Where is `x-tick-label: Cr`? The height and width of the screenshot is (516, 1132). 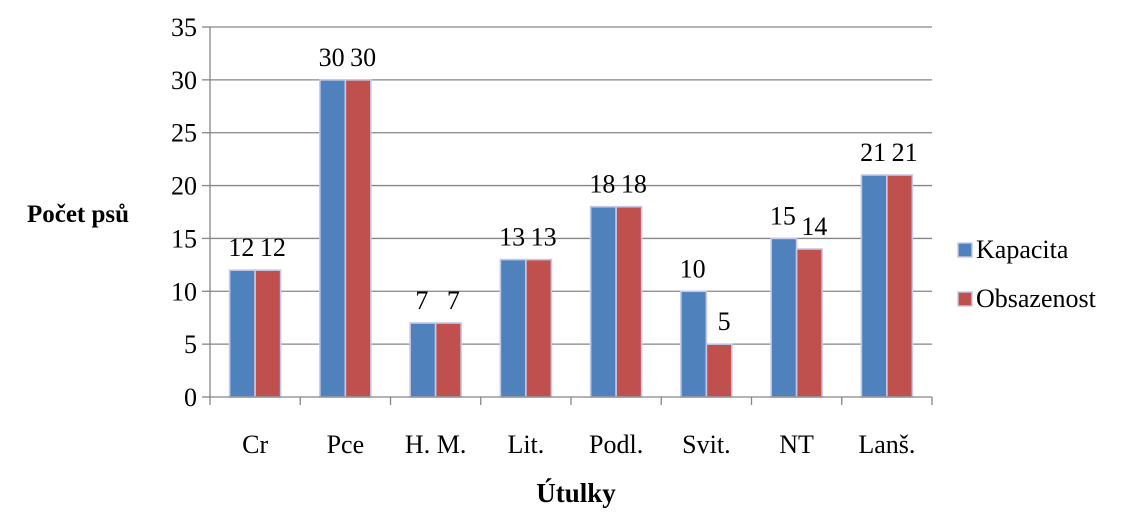 x-tick-label: Cr is located at coordinates (255, 444).